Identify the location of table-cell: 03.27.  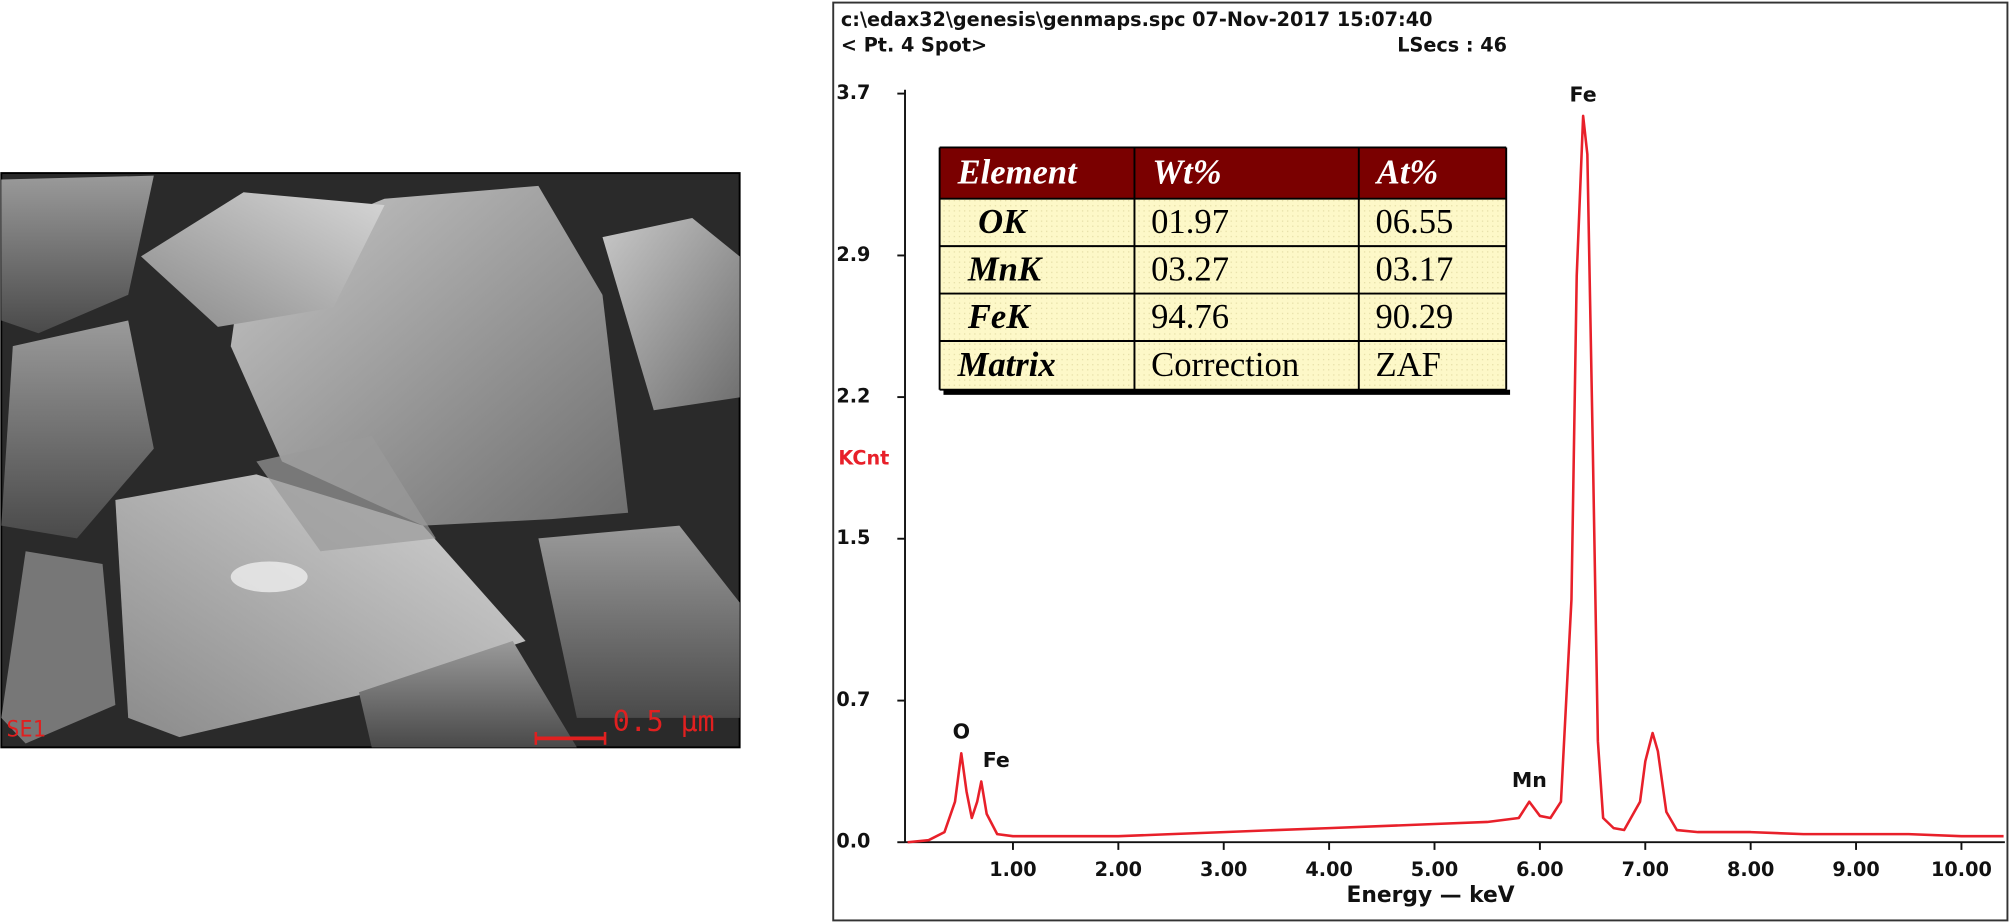
(1190, 269).